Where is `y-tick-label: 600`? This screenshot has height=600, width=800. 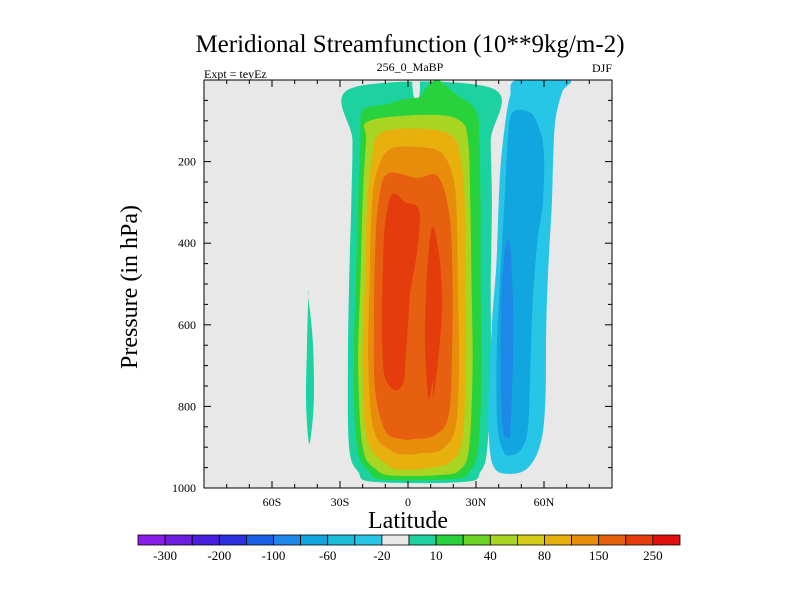
y-tick-label: 600 is located at coordinates (187, 325).